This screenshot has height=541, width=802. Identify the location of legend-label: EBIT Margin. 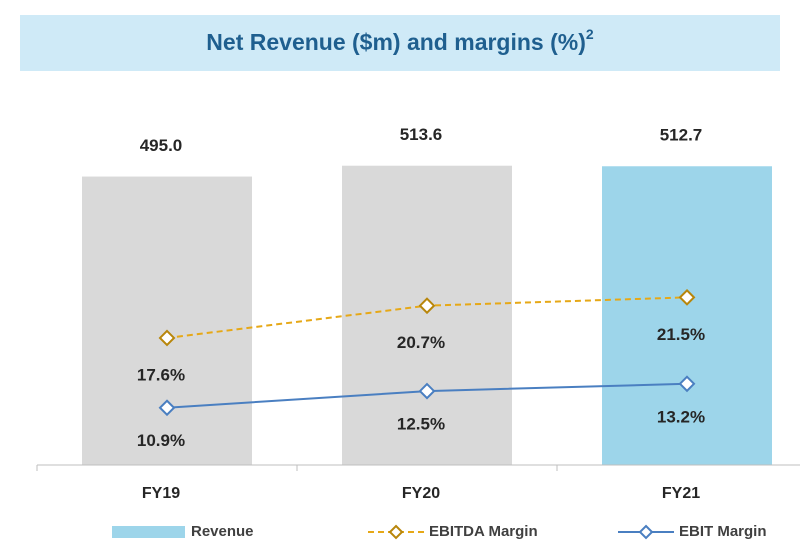
(723, 531).